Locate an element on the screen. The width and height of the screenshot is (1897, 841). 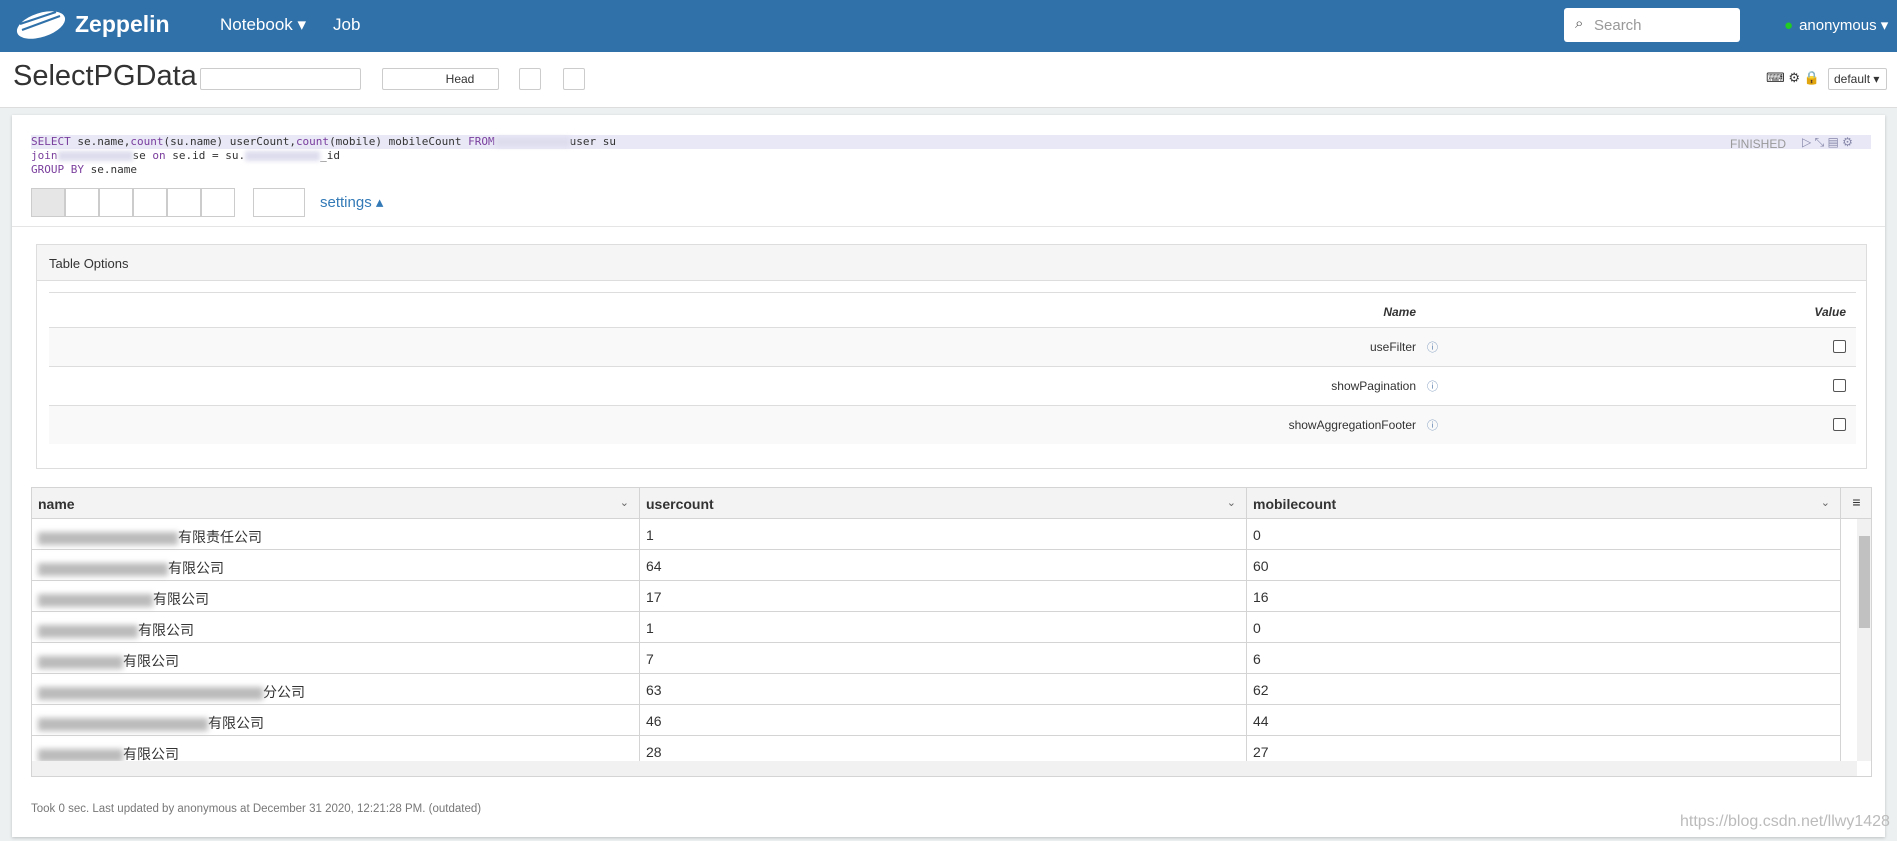
grid-cell: 62 is located at coordinates (1544, 689).